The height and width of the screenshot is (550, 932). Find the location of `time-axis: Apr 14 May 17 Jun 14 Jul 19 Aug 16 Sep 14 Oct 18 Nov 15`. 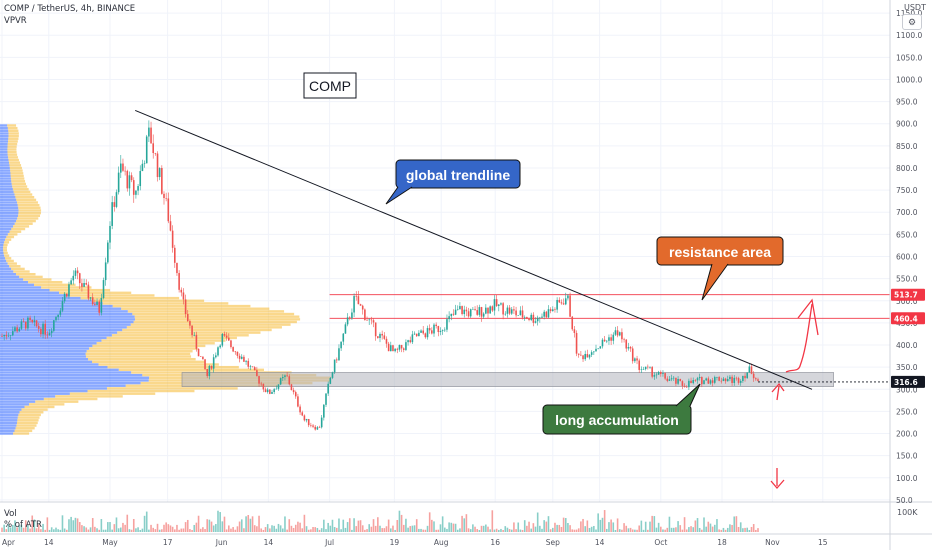

time-axis: Apr 14 May 17 Jun 14 Jul 19 Aug 16 Sep 14 Oct 18 Nov 15 is located at coordinates (415, 542).